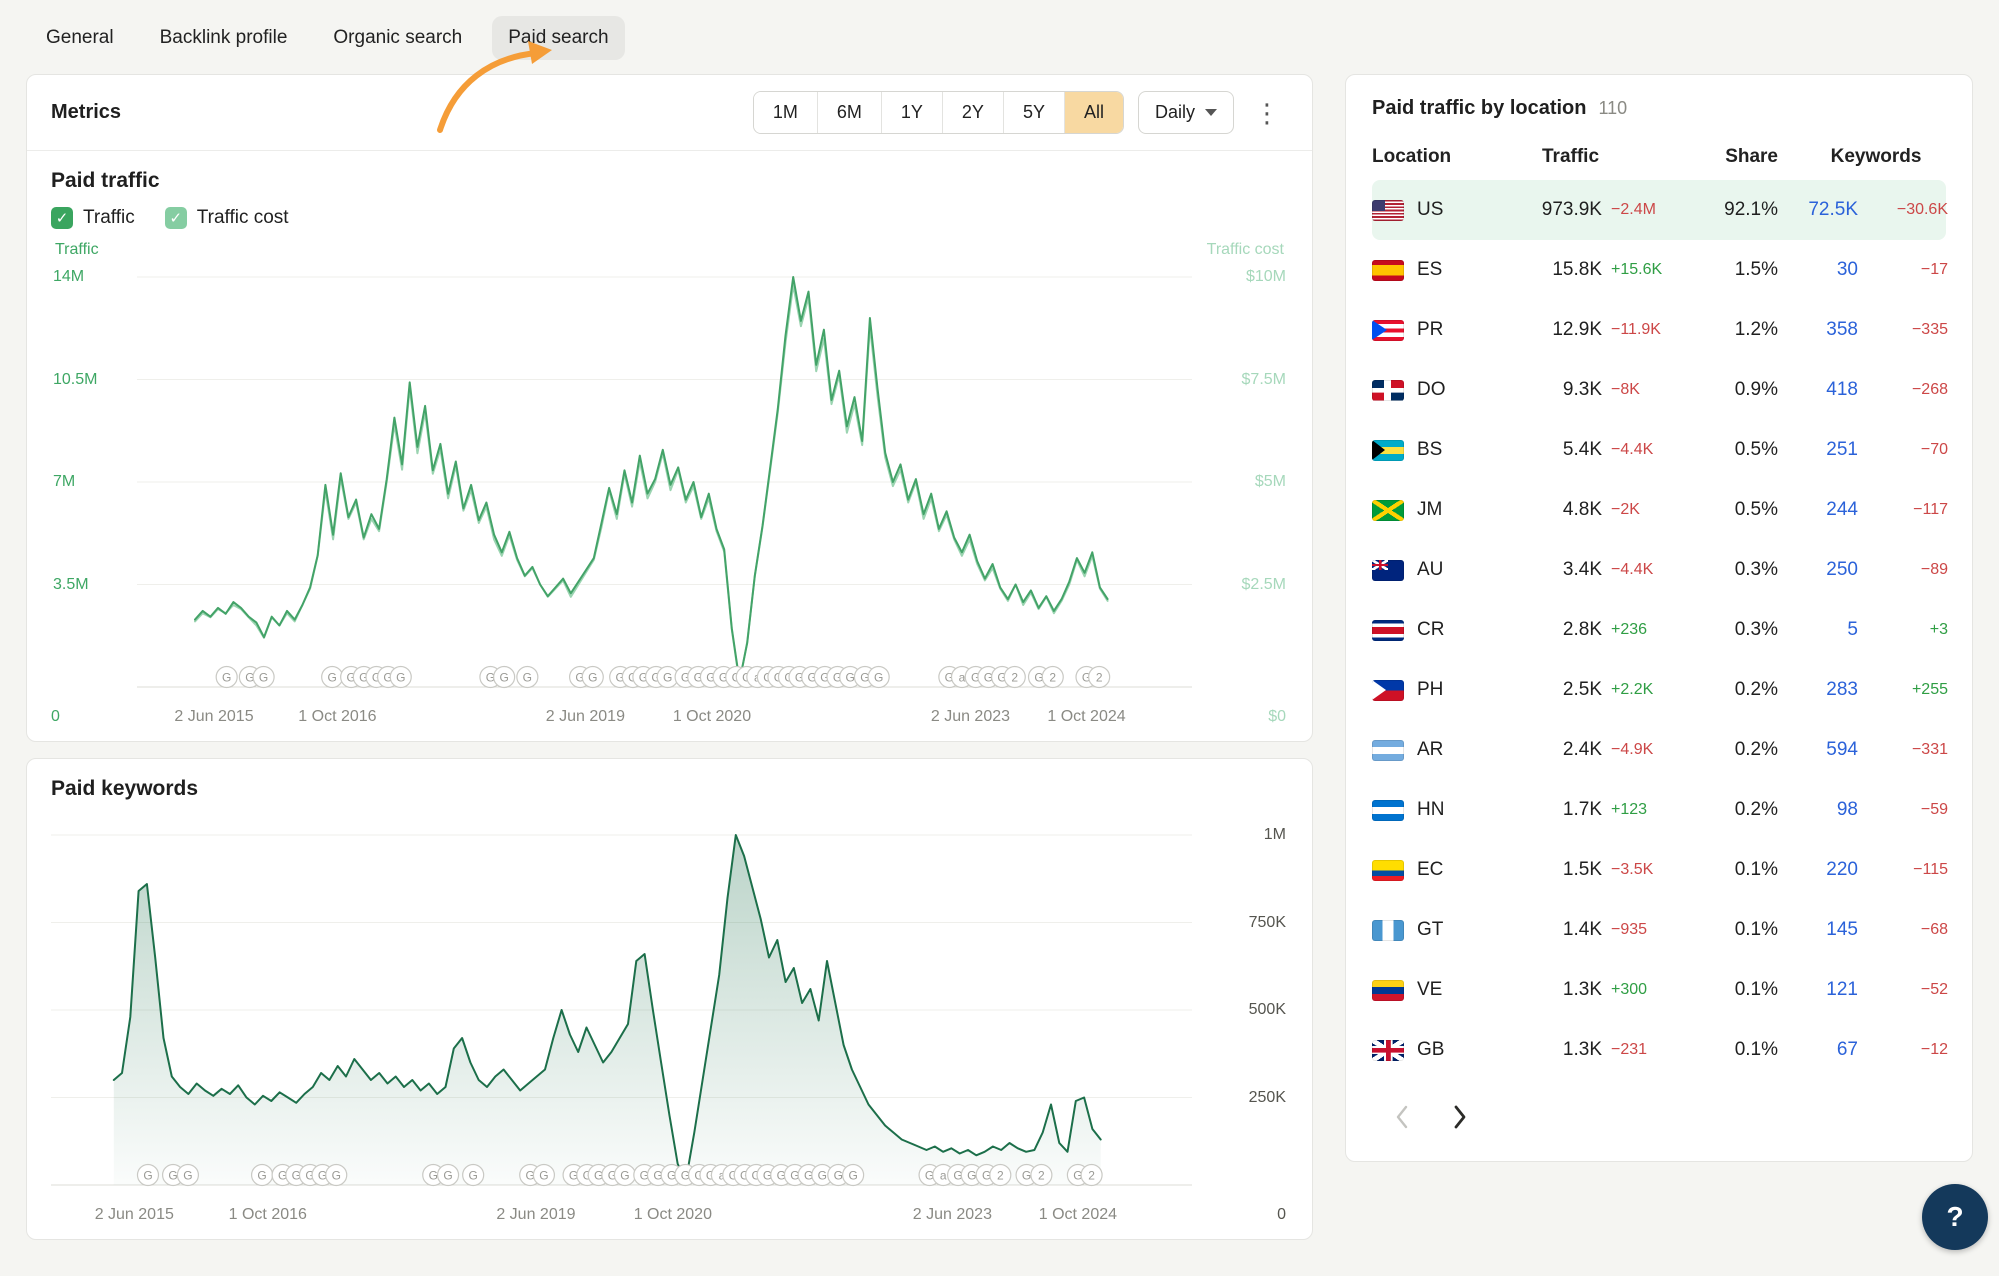 Image resolution: width=1999 pixels, height=1276 pixels. What do you see at coordinates (1842, 509) in the screenshot?
I see `keywords-link: 244` at bounding box center [1842, 509].